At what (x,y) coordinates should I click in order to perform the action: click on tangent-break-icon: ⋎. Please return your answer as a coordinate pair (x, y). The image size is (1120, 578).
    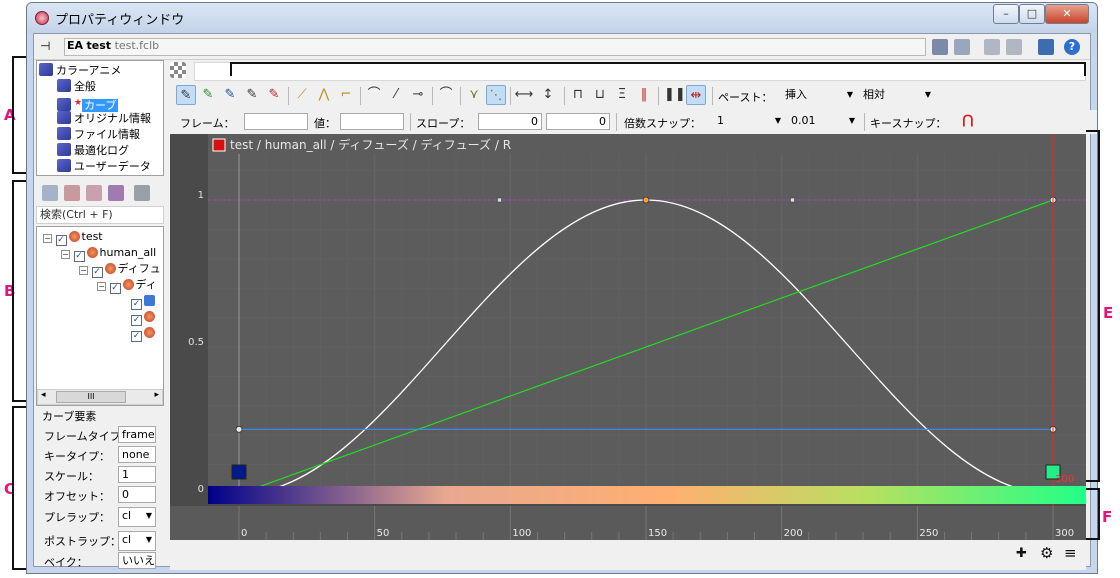
    Looking at the image, I should click on (474, 94).